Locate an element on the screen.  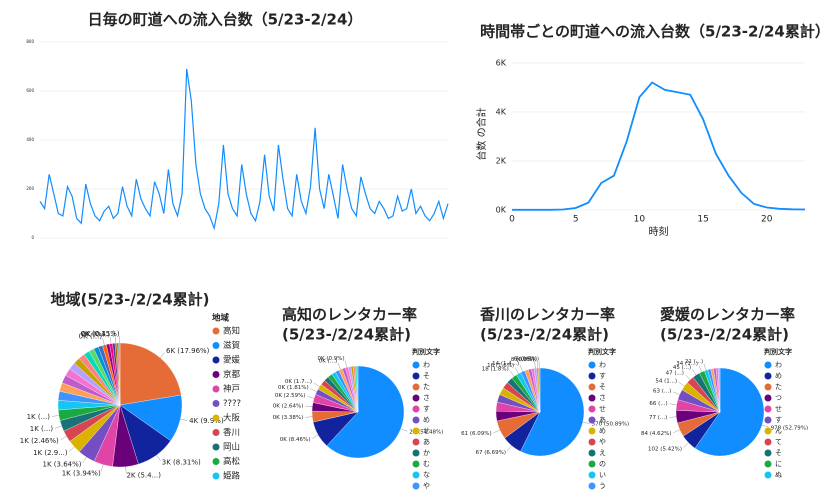
data-label: 21 (...) is located at coordinates (694, 362).